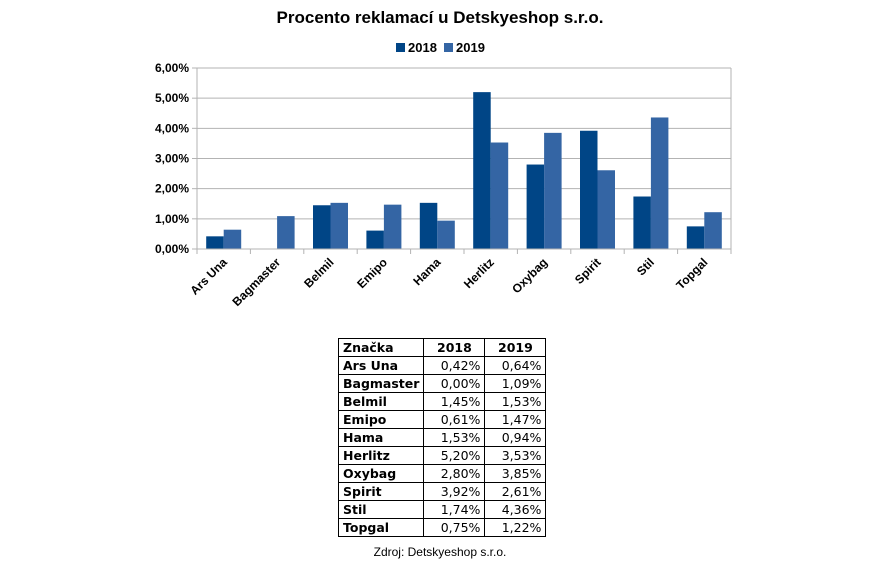  I want to click on bar-2018-herlitz, so click(482, 170).